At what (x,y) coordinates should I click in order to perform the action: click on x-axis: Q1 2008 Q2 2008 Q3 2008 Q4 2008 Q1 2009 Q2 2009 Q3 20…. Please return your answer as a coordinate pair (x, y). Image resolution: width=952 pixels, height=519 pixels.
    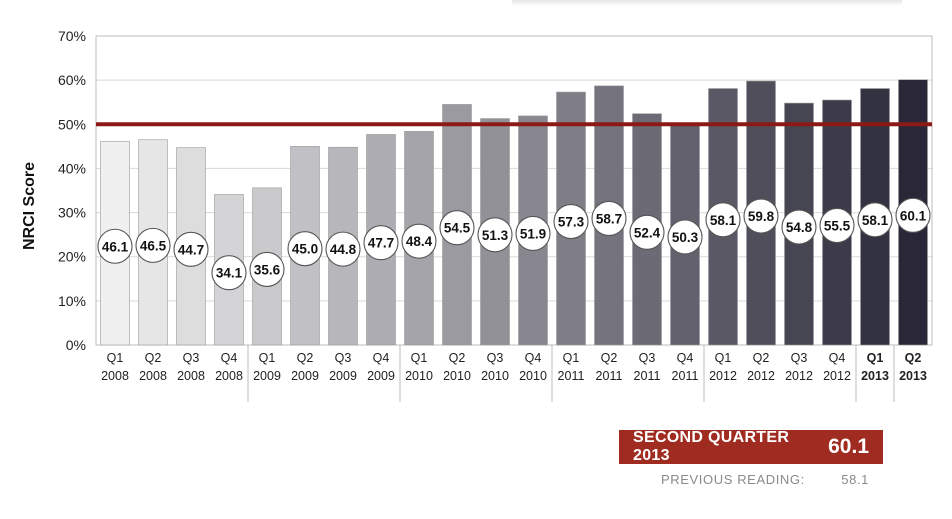
    Looking at the image, I should click on (514, 373).